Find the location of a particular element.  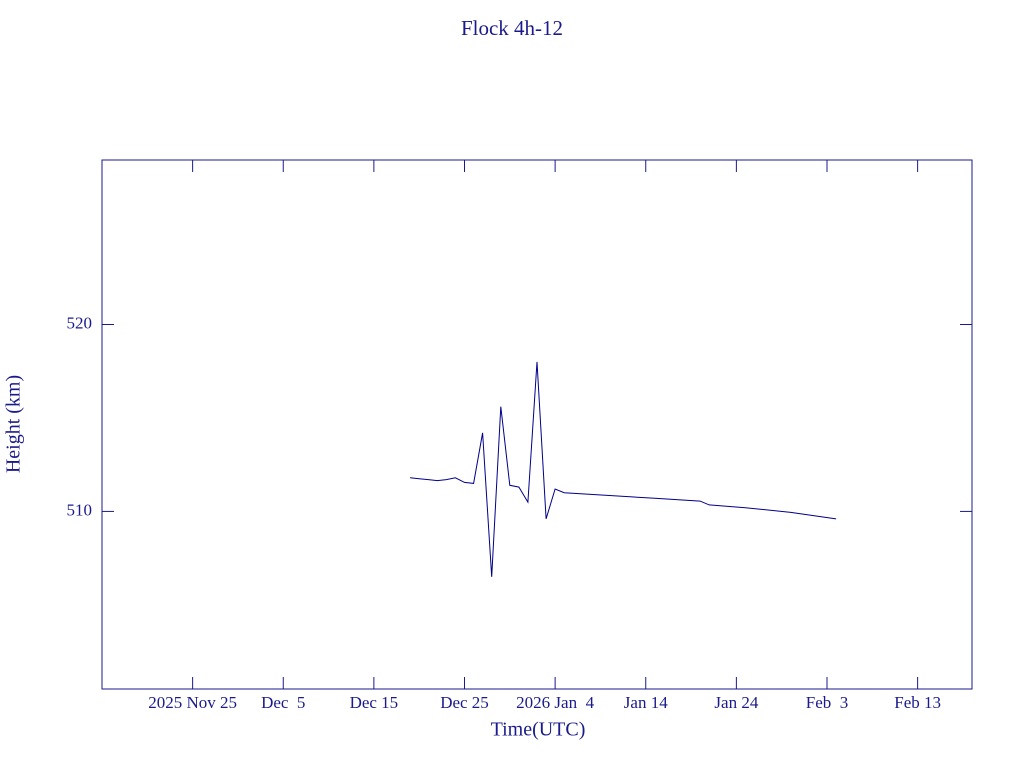

x-tick-label: Feb 3 is located at coordinates (827, 702).